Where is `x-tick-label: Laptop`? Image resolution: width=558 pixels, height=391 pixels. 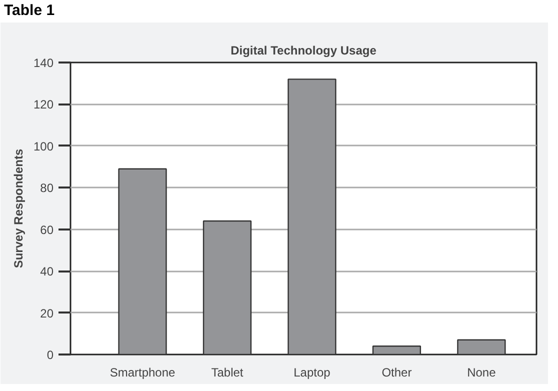
x-tick-label: Laptop is located at coordinates (312, 373).